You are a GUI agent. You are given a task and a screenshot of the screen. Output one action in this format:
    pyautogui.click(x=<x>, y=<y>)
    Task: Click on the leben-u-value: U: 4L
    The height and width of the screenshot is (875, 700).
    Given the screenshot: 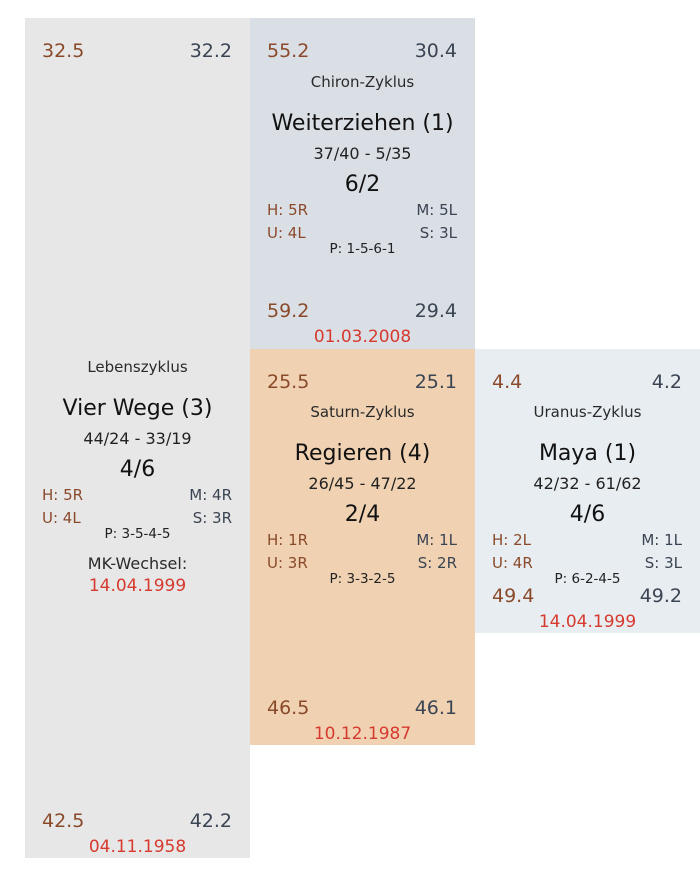 What is the action you would take?
    pyautogui.click(x=61, y=518)
    